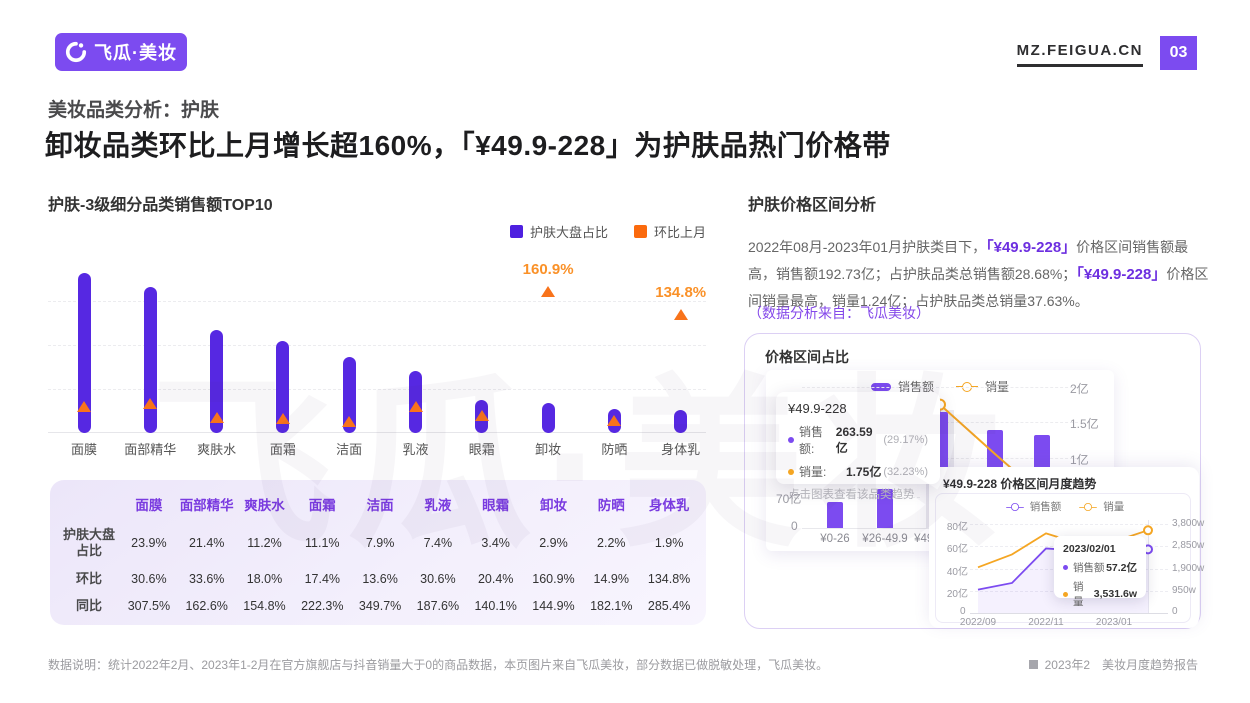  What do you see at coordinates (206, 505) in the screenshot?
I see `column-header: 面部精华` at bounding box center [206, 505].